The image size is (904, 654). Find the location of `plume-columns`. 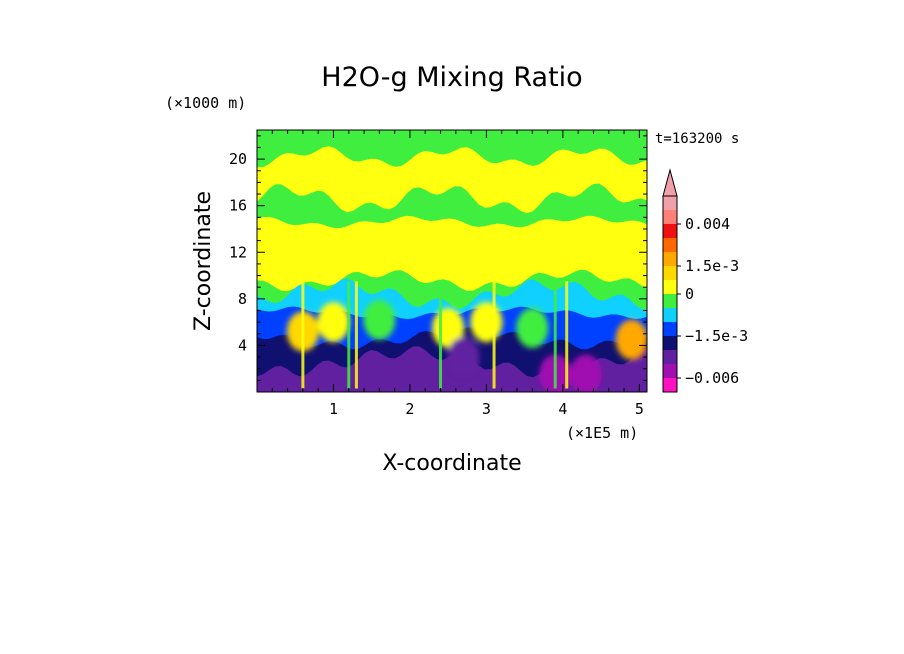

plume-columns is located at coordinates (435, 335).